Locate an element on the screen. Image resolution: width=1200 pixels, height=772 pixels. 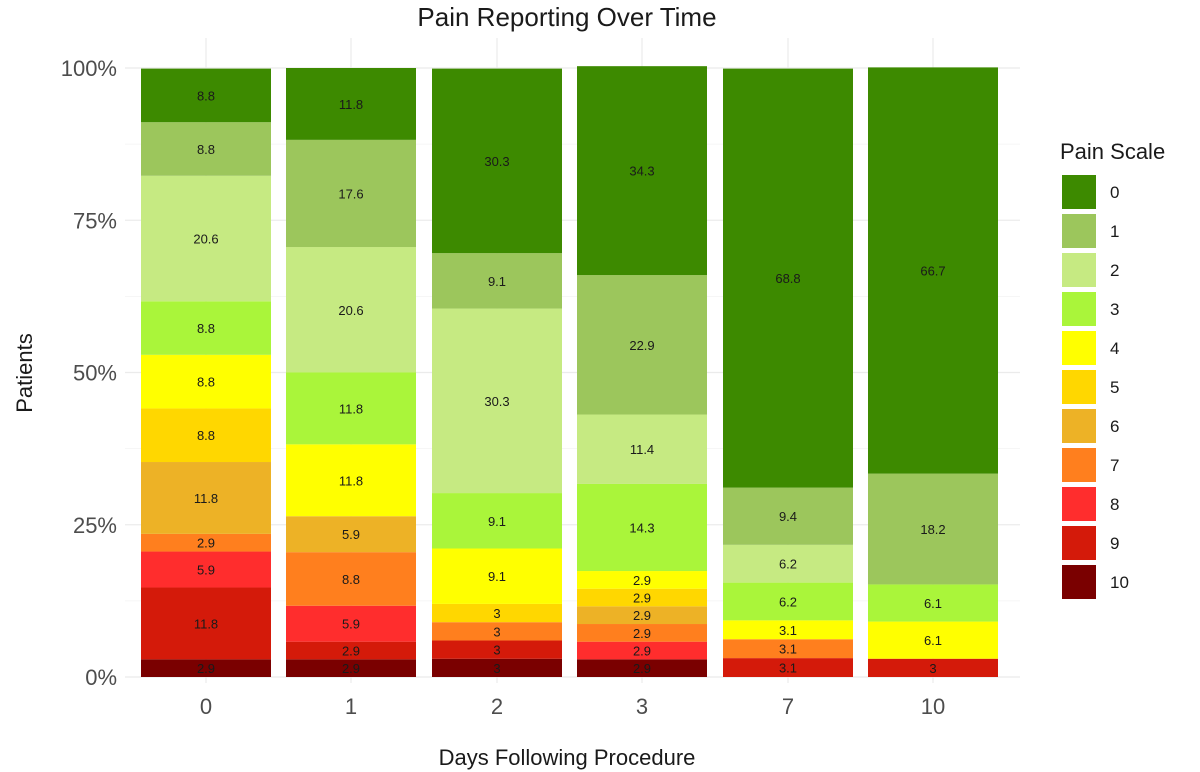
legend-label: 8 is located at coordinates (1114, 504).